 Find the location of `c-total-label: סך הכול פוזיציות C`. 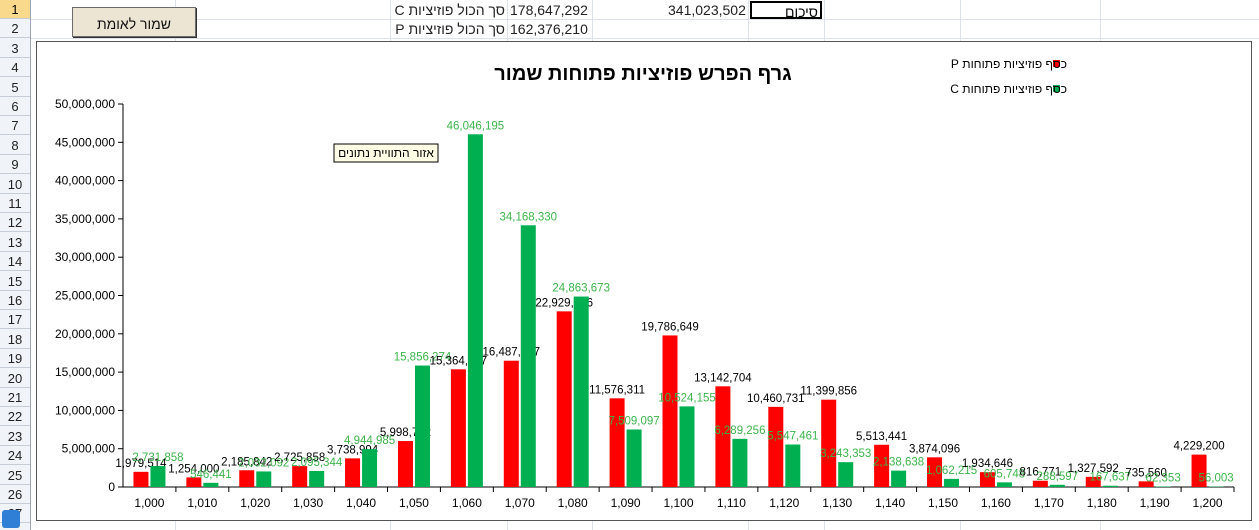

c-total-label: סך הכול פוזיציות C is located at coordinates (449, 10).